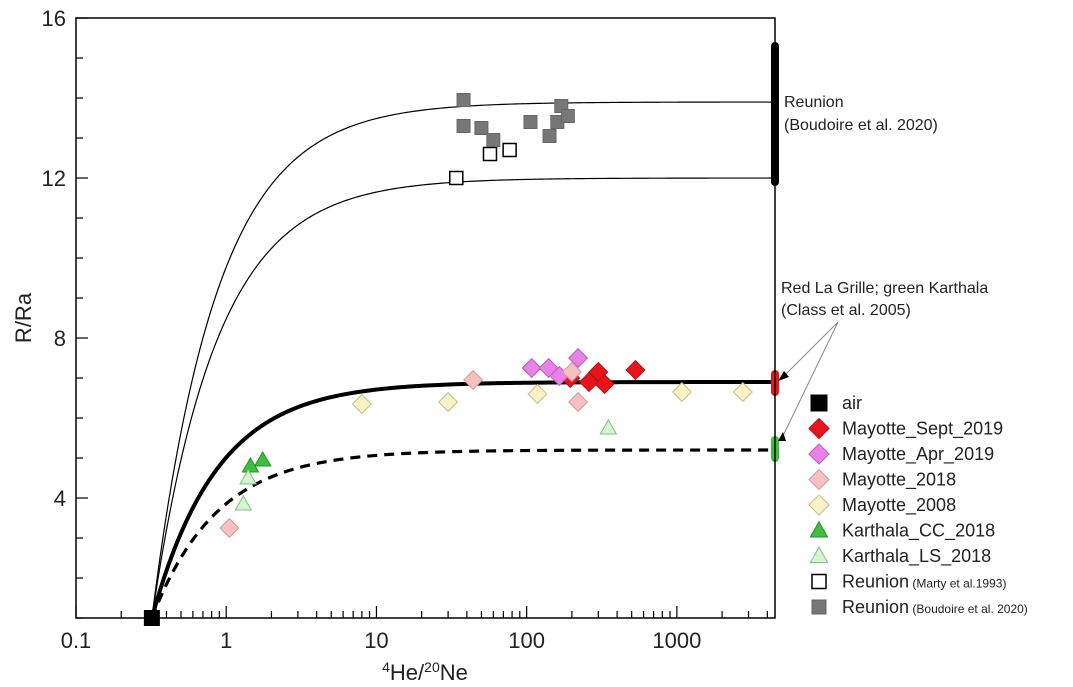  I want to click on annotation-arrows, so click(808, 381).